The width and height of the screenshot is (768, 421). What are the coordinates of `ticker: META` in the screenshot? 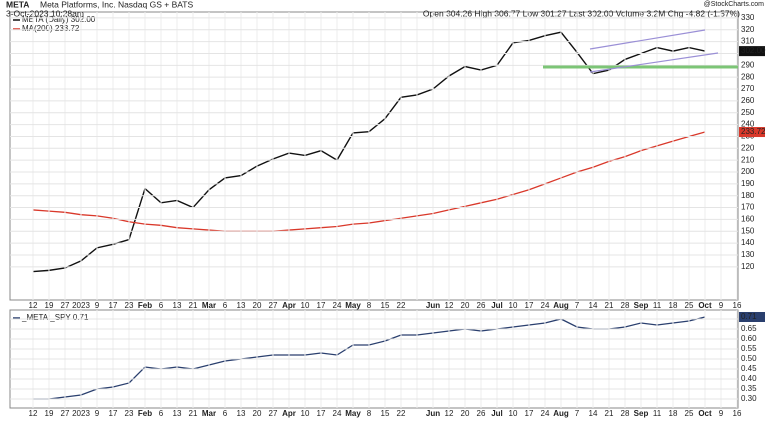 It's located at (17, 4).